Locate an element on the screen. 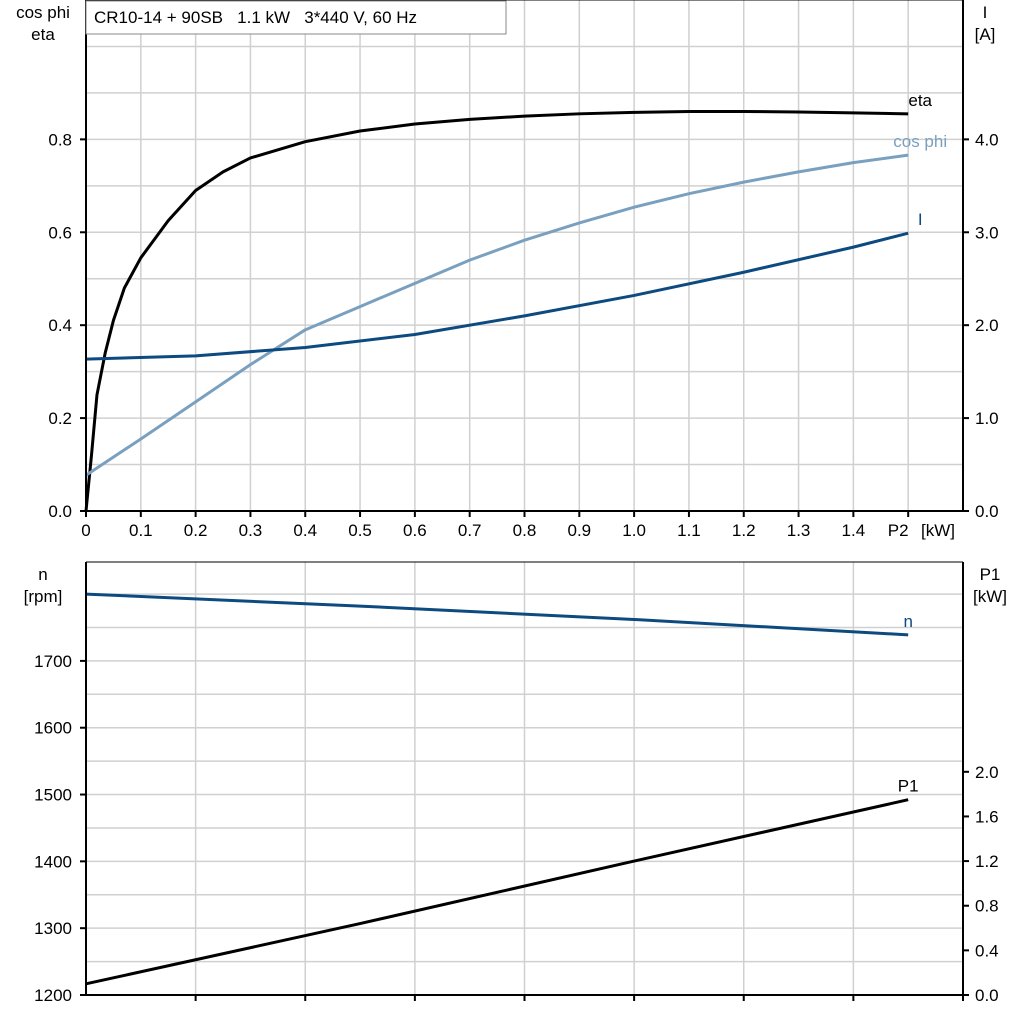 This screenshot has width=1024, height=1024. y-tick-label-right: 1.6 is located at coordinates (987, 816).